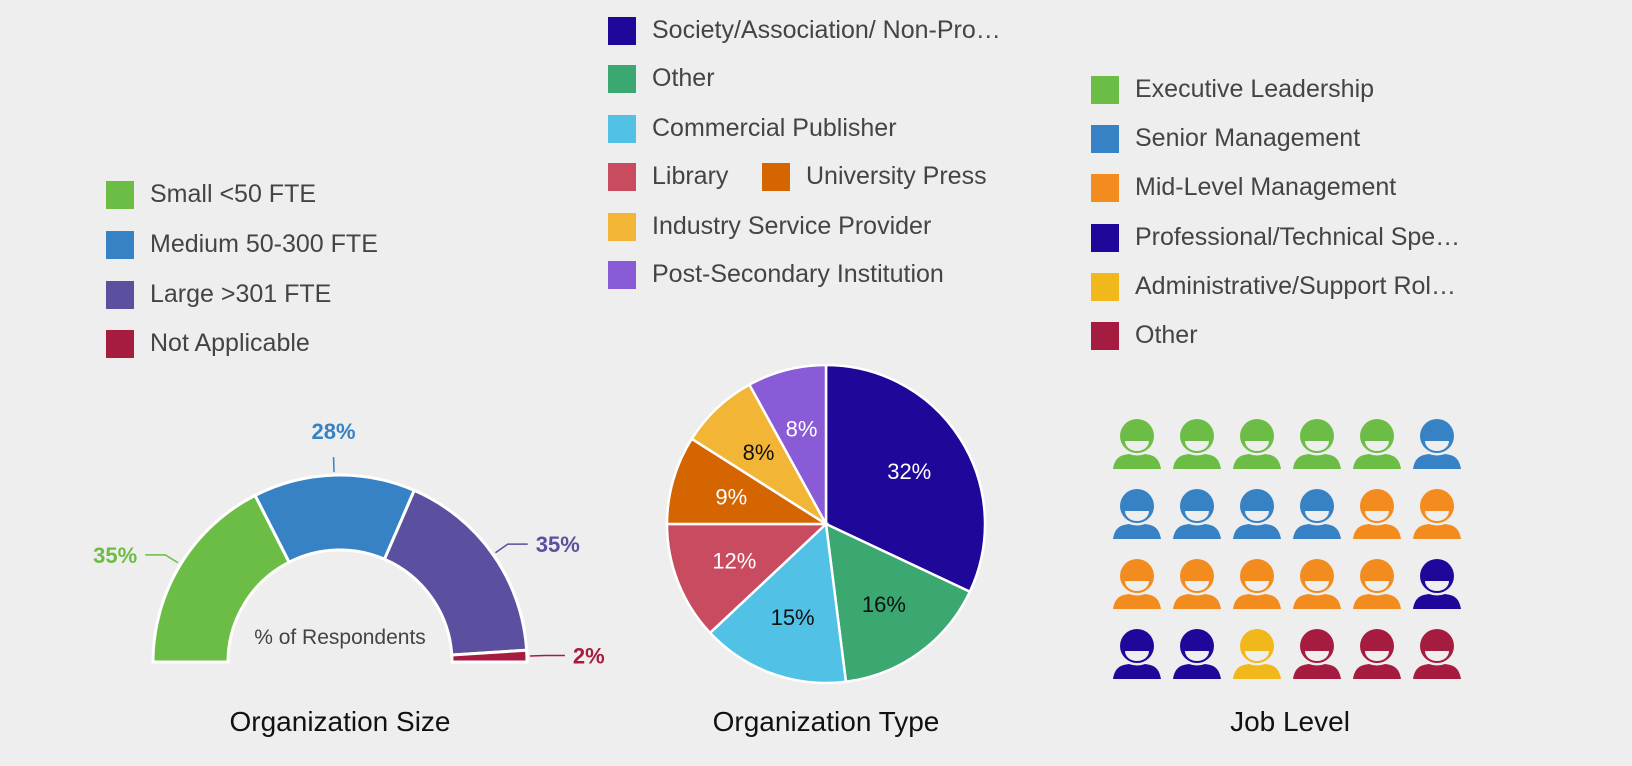  What do you see at coordinates (734, 560) in the screenshot?
I see `pie-value-label: 12%` at bounding box center [734, 560].